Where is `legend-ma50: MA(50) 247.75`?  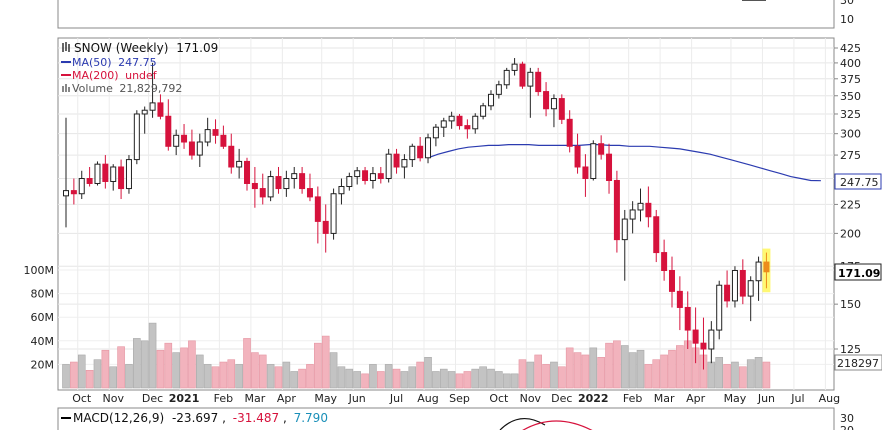
legend-ma50: MA(50) 247.75 is located at coordinates (114, 62).